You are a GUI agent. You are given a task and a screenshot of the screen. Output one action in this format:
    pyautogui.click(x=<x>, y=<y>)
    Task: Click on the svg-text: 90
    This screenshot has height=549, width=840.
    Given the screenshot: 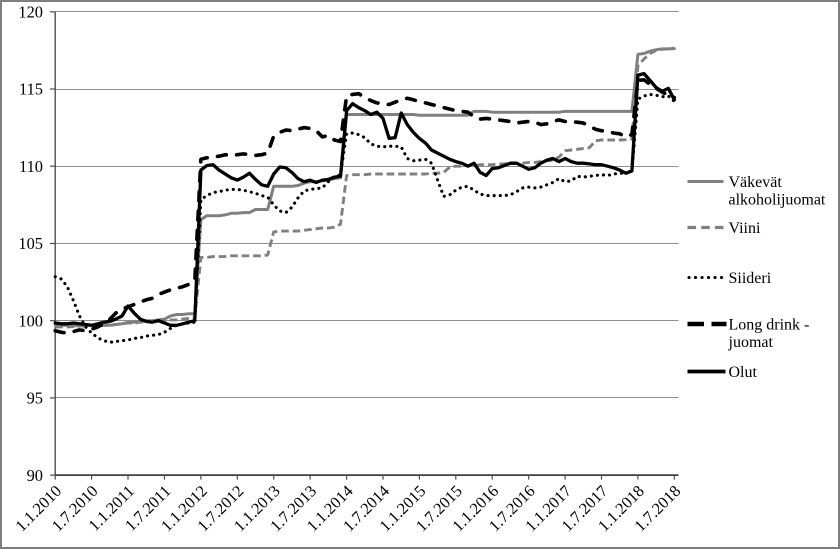 What is the action you would take?
    pyautogui.click(x=35, y=475)
    